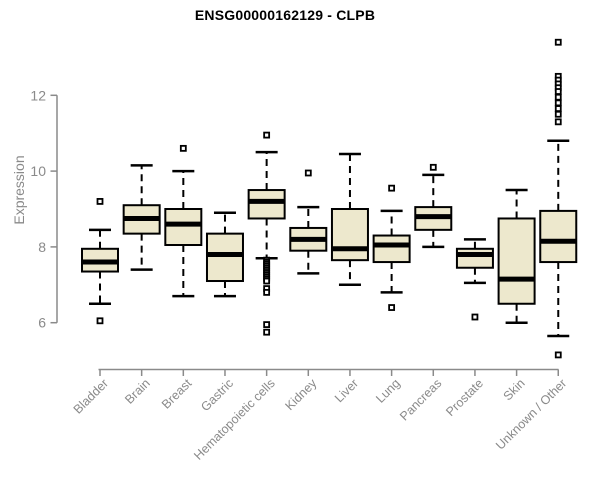 The image size is (600, 500). What do you see at coordinates (177, 394) in the screenshot?
I see `x-category-label-breast: Breast` at bounding box center [177, 394].